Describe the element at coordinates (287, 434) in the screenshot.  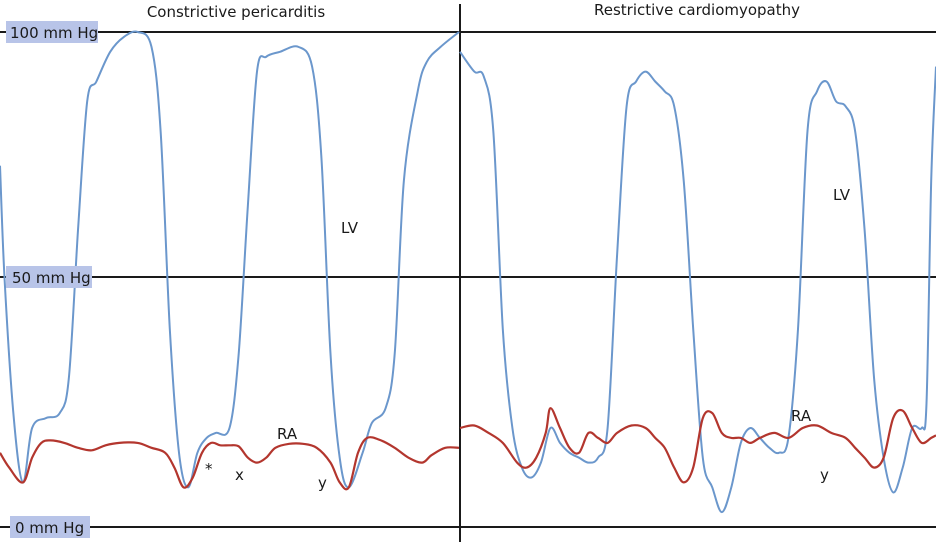
I see `label-ra-left: RA` at that location.